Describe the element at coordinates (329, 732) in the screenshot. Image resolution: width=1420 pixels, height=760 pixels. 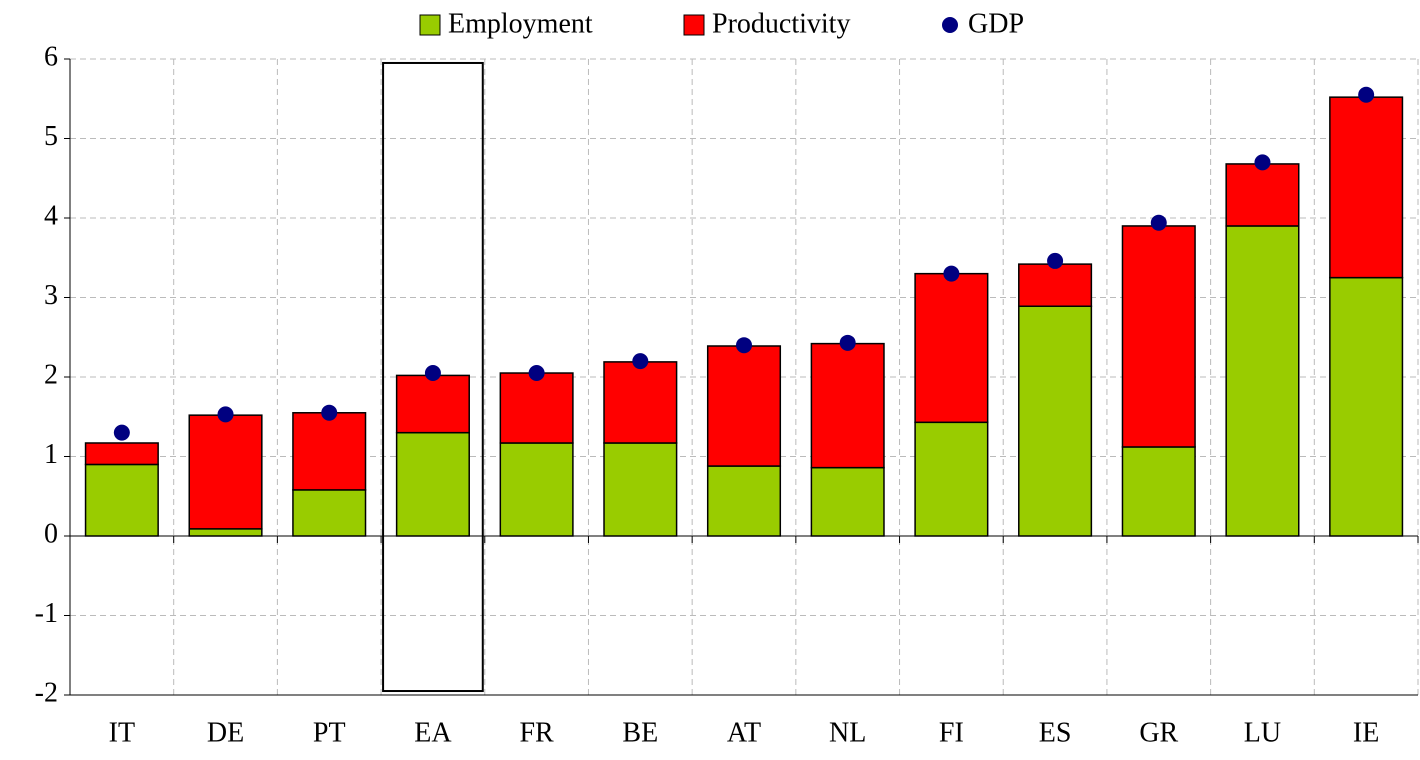
I see `x-tick-label: PT` at that location.